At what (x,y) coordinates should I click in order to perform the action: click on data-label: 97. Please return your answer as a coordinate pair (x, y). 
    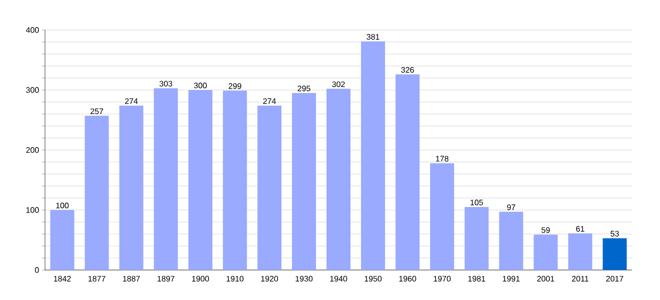
    Looking at the image, I should click on (511, 207).